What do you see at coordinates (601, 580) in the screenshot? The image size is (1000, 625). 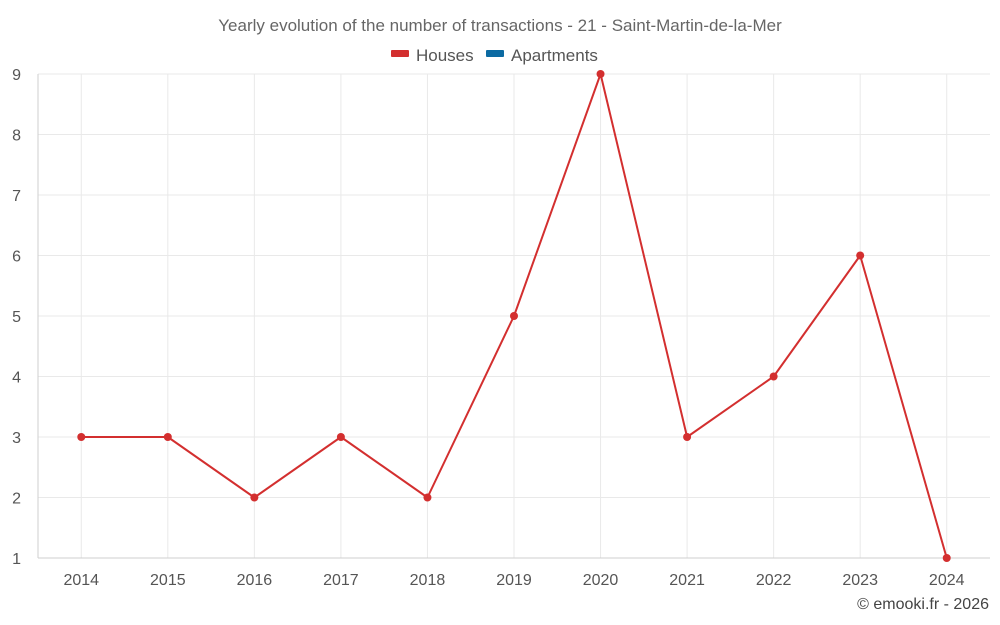 I see `x-tick-label: 2020` at bounding box center [601, 580].